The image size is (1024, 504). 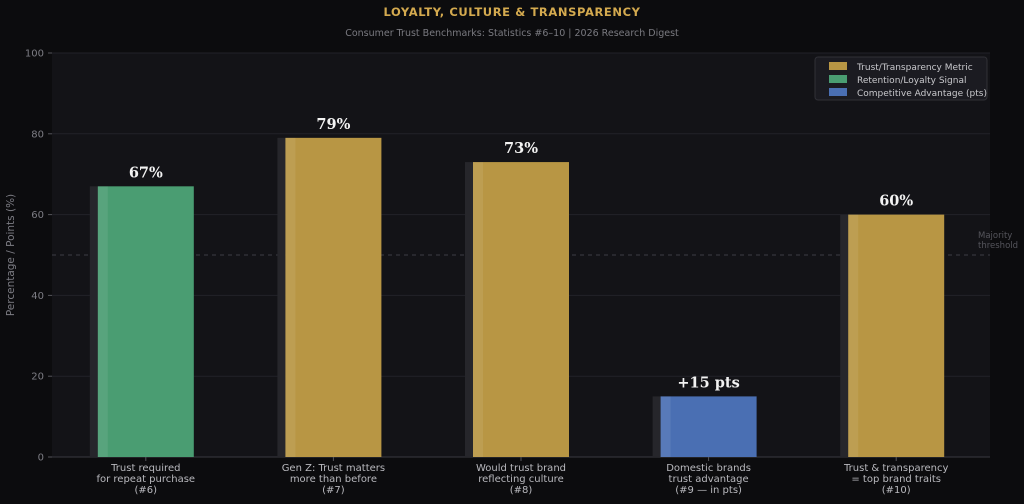 I want to click on legend-box, so click(x=901, y=78).